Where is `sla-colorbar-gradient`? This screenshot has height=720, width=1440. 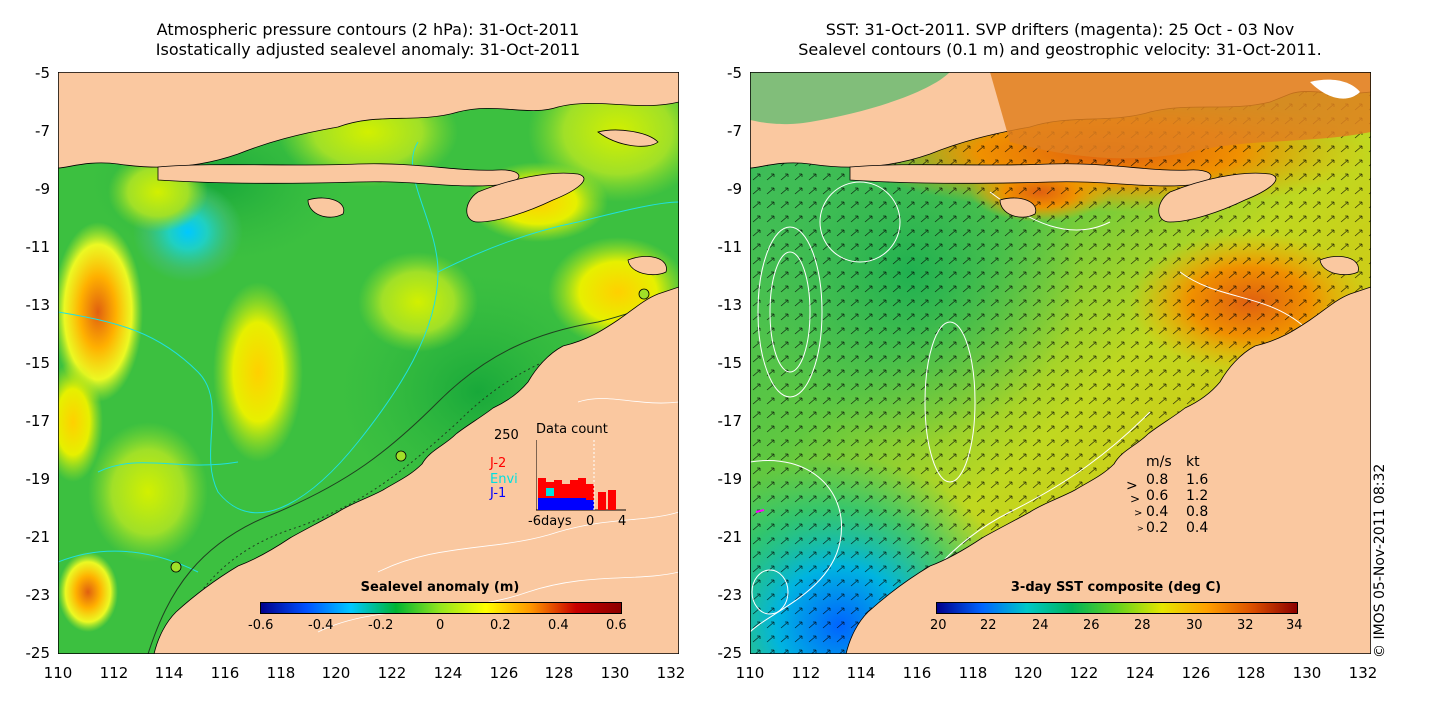 sla-colorbar-gradient is located at coordinates (441, 608).